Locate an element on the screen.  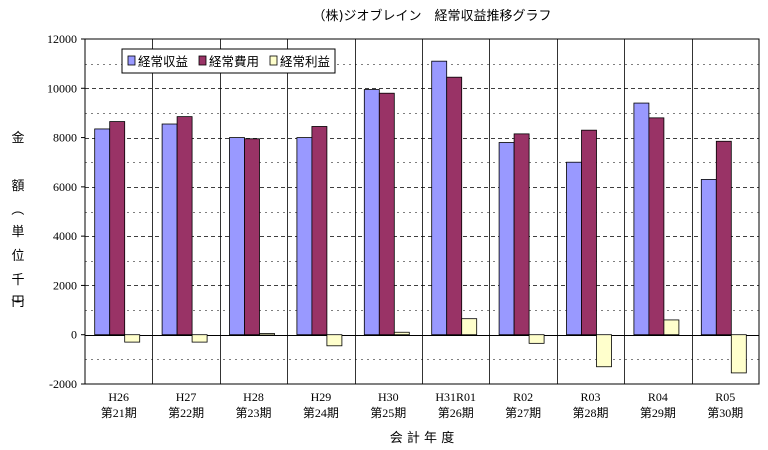
y-axis-label-char: 位 is located at coordinates (17, 256).